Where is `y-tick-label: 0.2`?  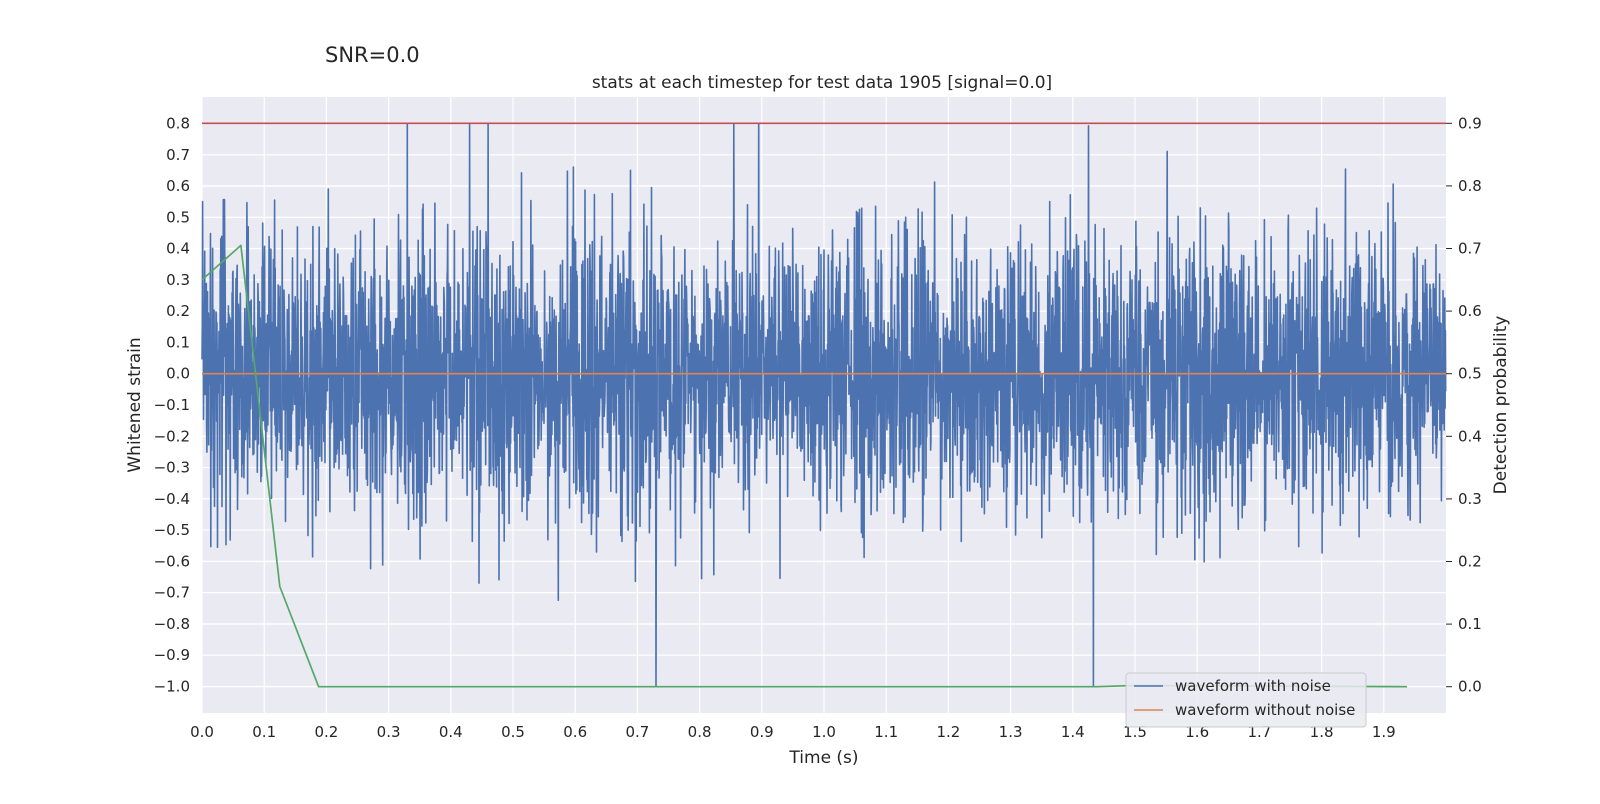
y-tick-label: 0.2 is located at coordinates (178, 311).